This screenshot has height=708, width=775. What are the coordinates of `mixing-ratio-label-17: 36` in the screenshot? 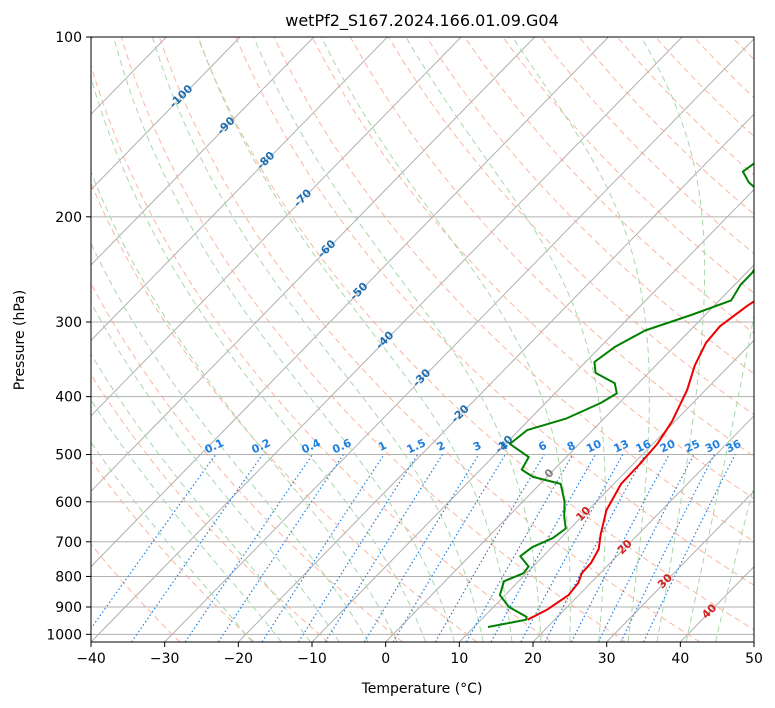 It's located at (734, 446).